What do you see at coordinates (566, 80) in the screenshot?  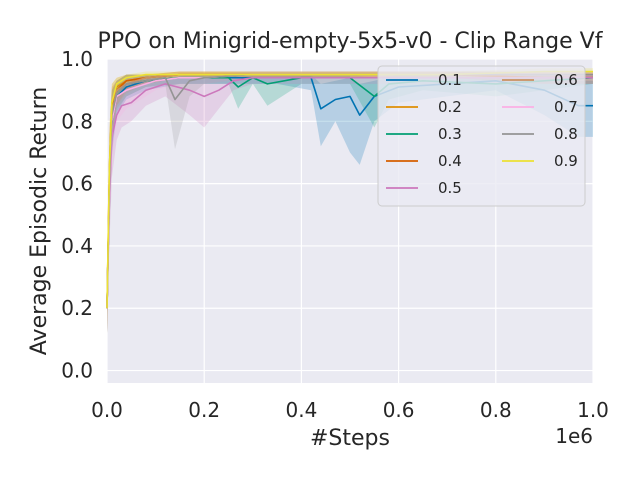 I see `legend-label-0.6: 0.6` at bounding box center [566, 80].